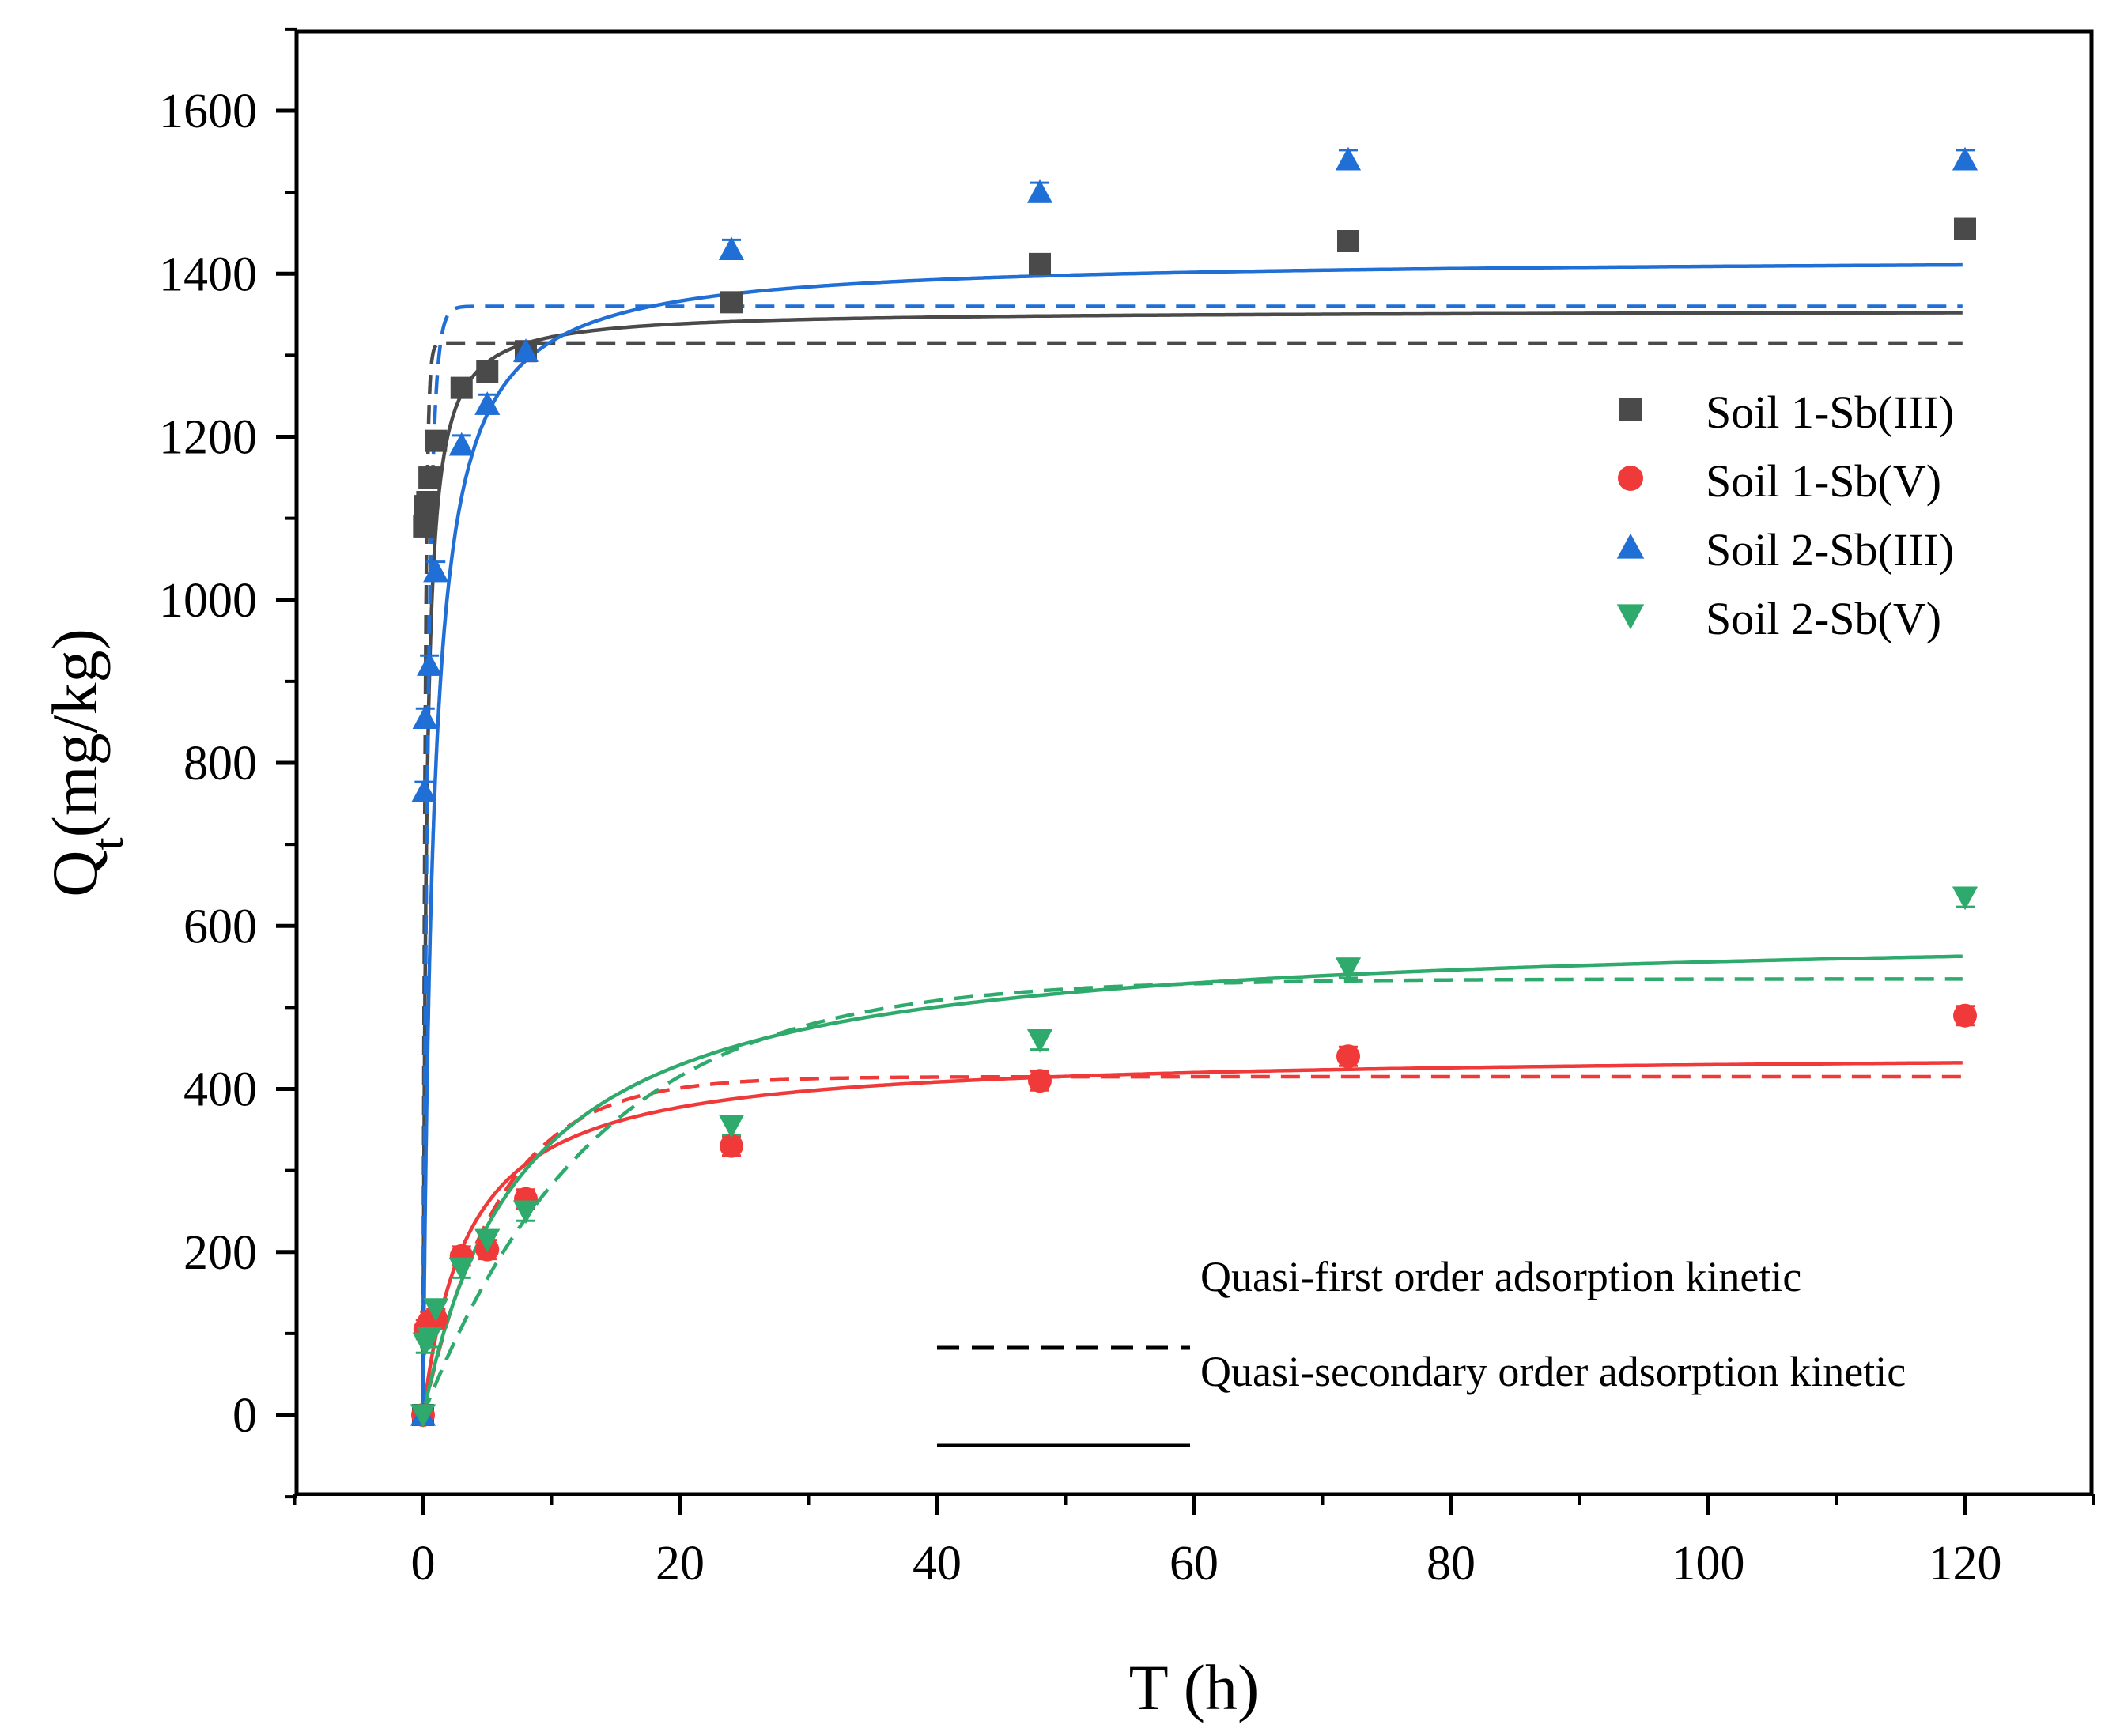  Describe the element at coordinates (75, 732) in the screenshot. I see `y-axis-title-unit: (mg/kg)` at that location.